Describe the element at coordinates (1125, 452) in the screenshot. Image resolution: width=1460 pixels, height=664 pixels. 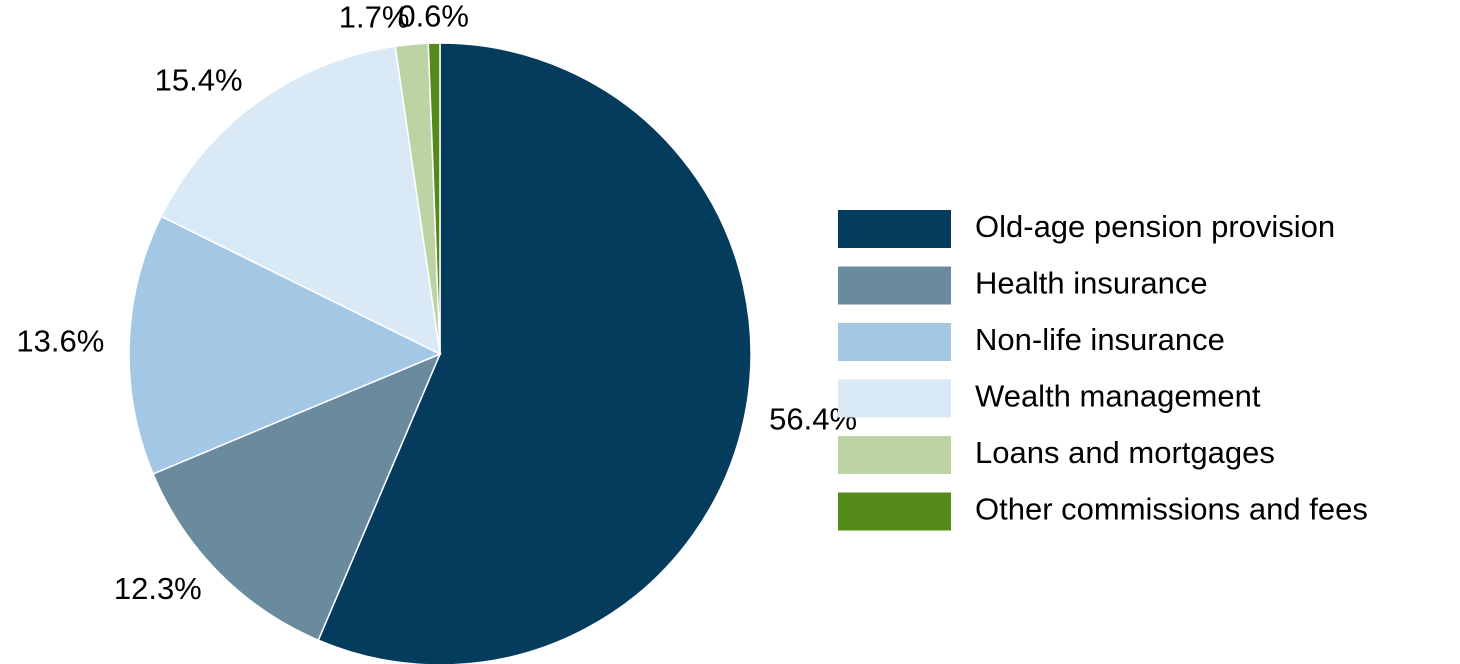
I see `legend-label: Loans and mortgages` at that location.